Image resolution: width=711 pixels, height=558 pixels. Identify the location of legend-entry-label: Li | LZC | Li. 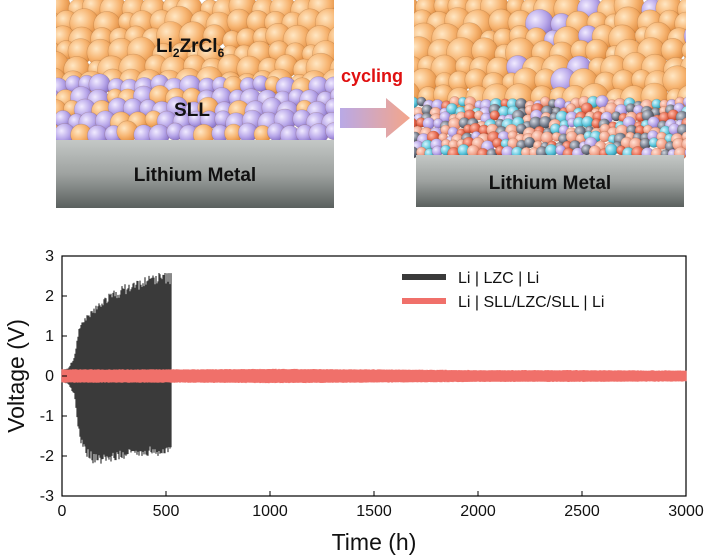
(498, 278).